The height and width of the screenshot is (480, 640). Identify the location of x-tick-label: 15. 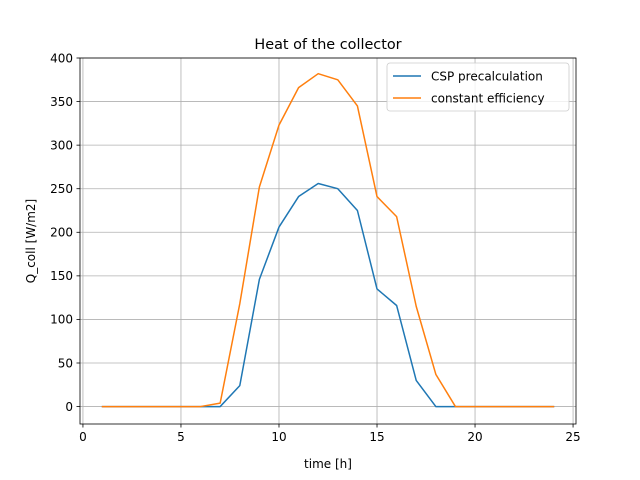
(376, 437).